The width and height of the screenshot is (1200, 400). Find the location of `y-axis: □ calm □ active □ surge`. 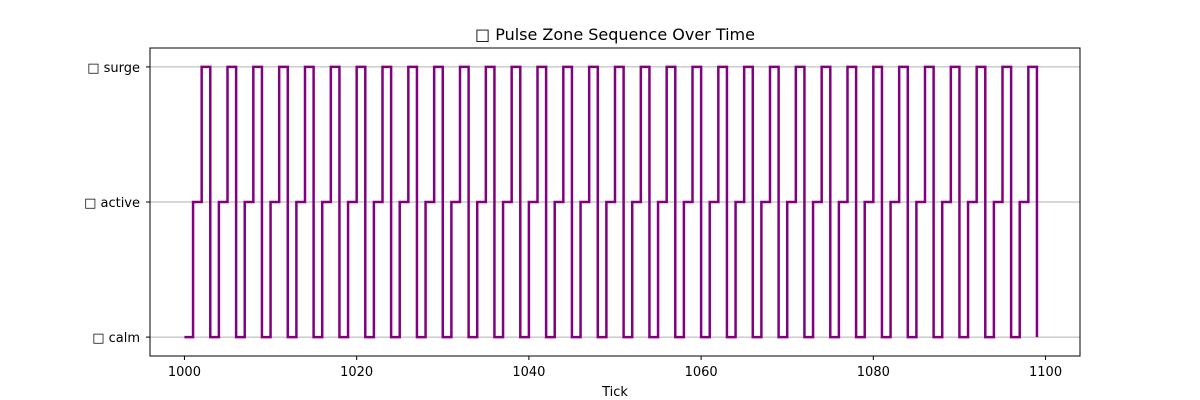

y-axis: □ calm □ active □ surge is located at coordinates (117, 203).